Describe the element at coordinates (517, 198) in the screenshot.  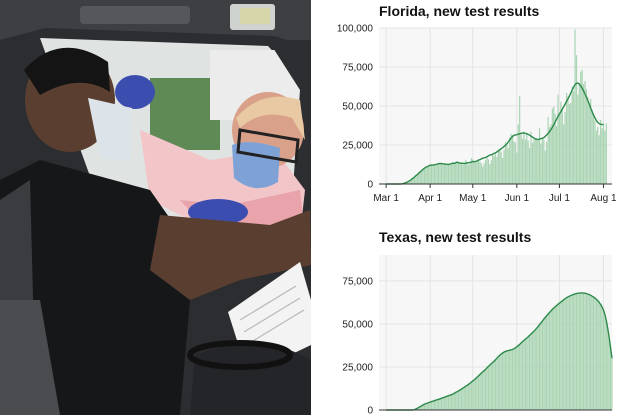
I see `x-tick-label: Jun 1` at that location.